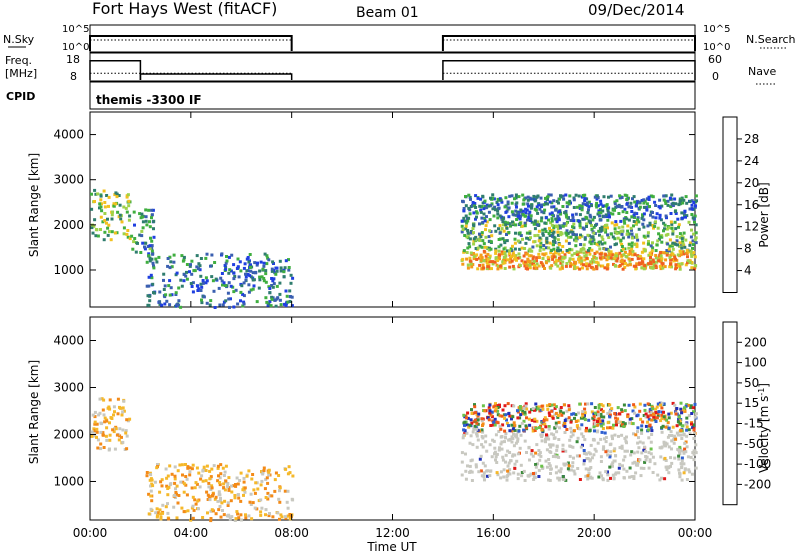  Describe the element at coordinates (636, 10) in the screenshot. I see `date-label: 09/Dec/2014` at that location.